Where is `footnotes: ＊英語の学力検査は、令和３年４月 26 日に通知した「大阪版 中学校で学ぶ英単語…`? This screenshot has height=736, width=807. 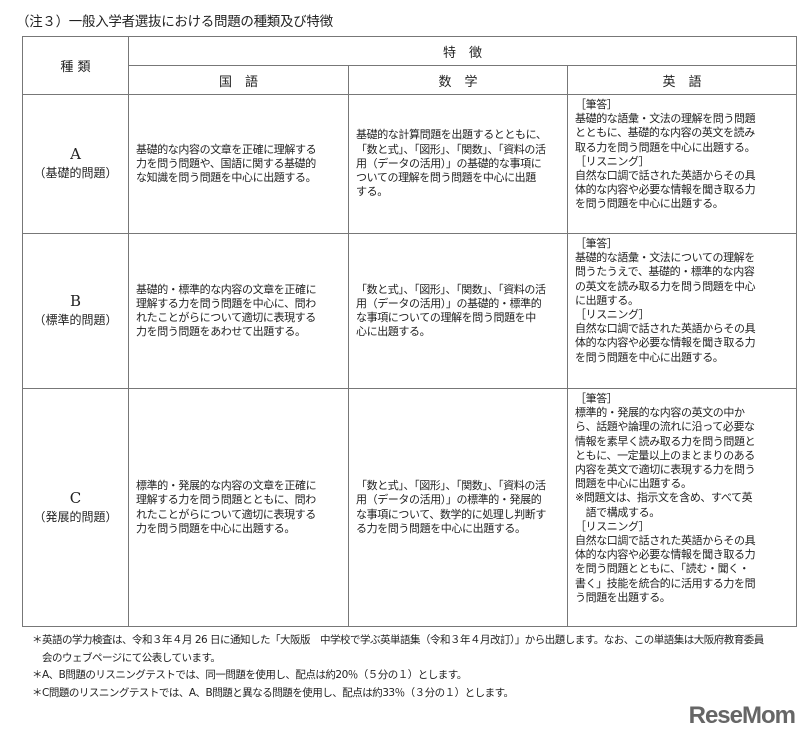 footnotes: ＊英語の学力検査は、令和３年４月 26 日に通知した「大阪版 中学校で学ぶ英単語… is located at coordinates (417, 667).